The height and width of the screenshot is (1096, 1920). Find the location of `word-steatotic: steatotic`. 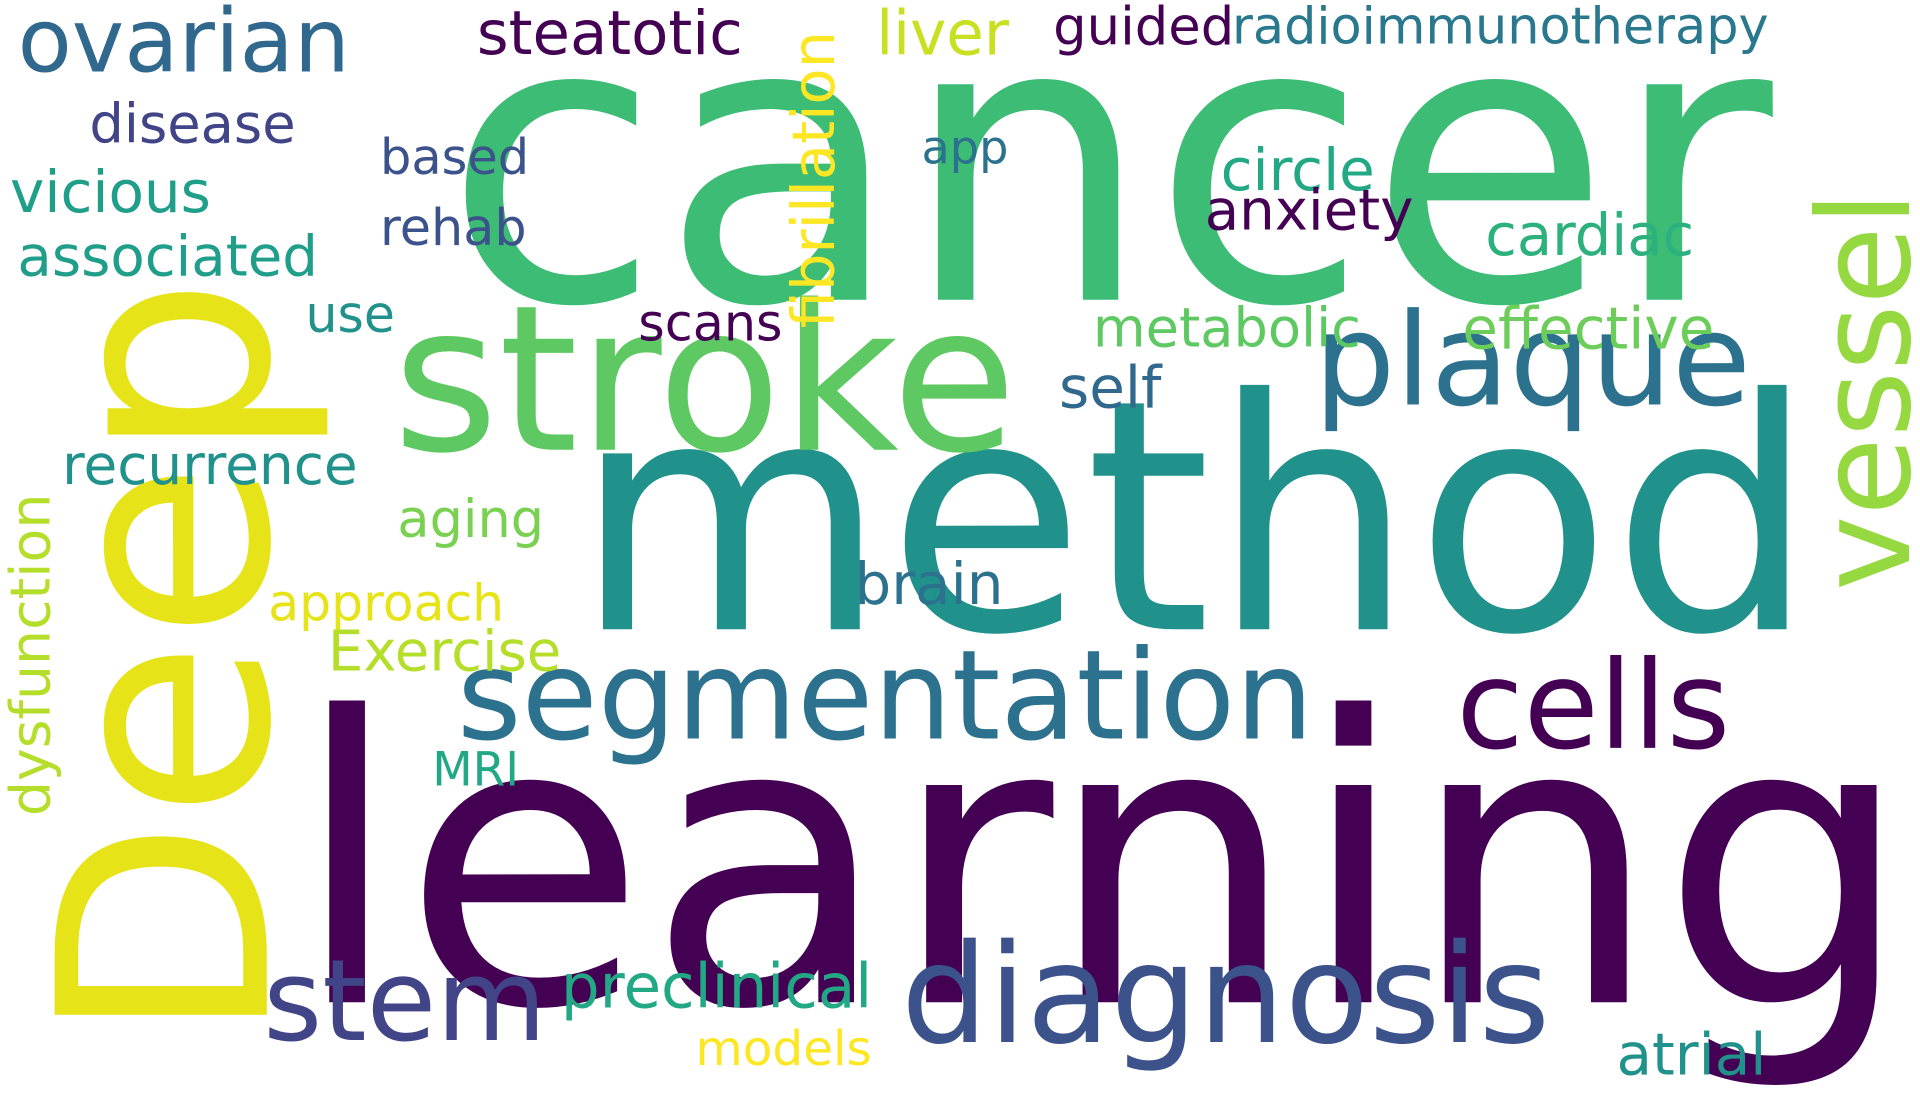

word-steatotic: steatotic is located at coordinates (609, 34).